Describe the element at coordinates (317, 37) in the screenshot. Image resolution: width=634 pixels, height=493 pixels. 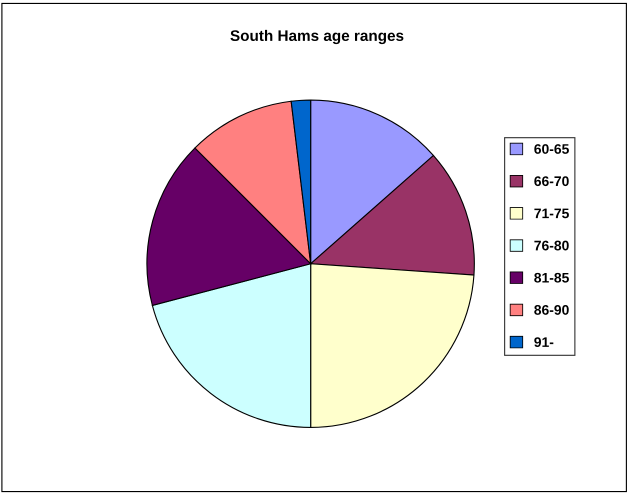
I see `chart-title: South Hams age ranges` at that location.